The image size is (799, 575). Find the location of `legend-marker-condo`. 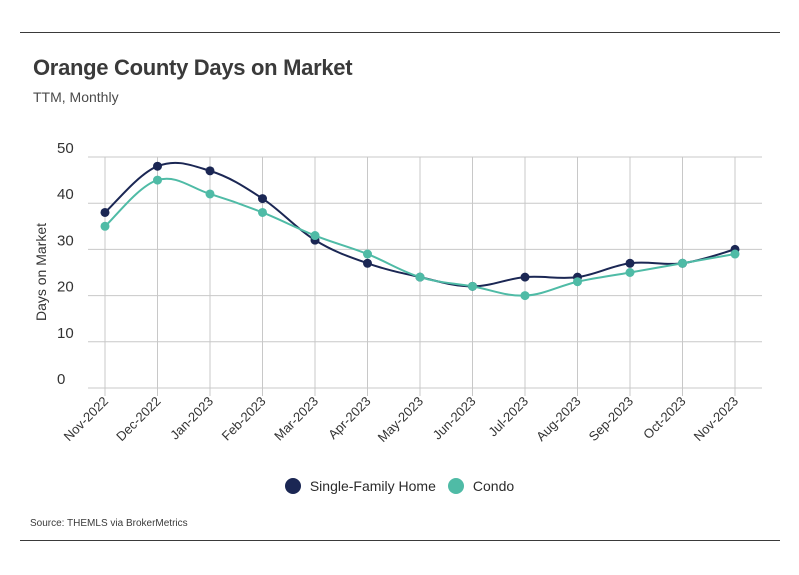

legend-marker-condo is located at coordinates (455, 486).